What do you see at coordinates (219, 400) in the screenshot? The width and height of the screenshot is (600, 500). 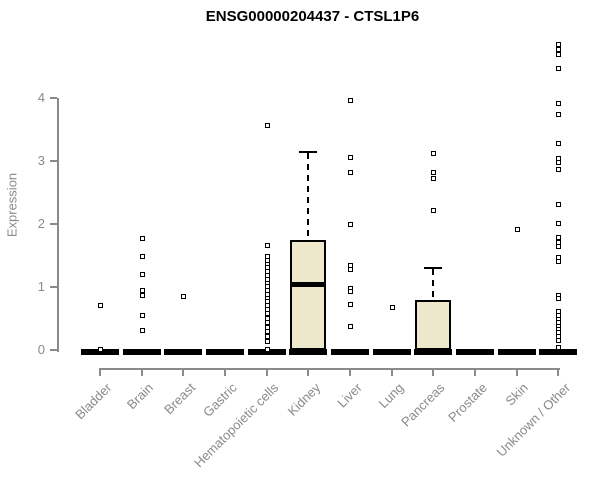 I see `x-category-label: Gastric` at bounding box center [219, 400].